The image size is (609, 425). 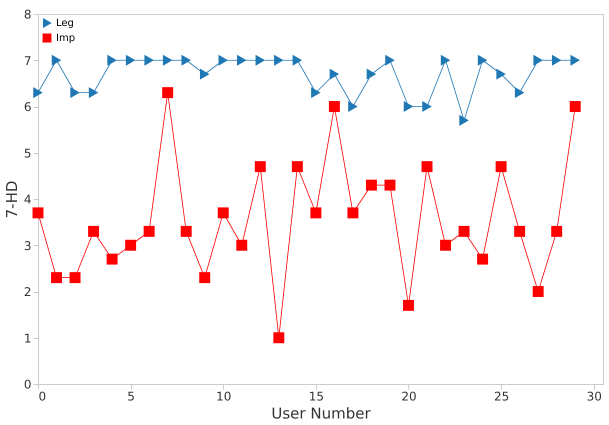 What do you see at coordinates (11, 199) in the screenshot?
I see `y-axis-title: 7-HD` at bounding box center [11, 199].